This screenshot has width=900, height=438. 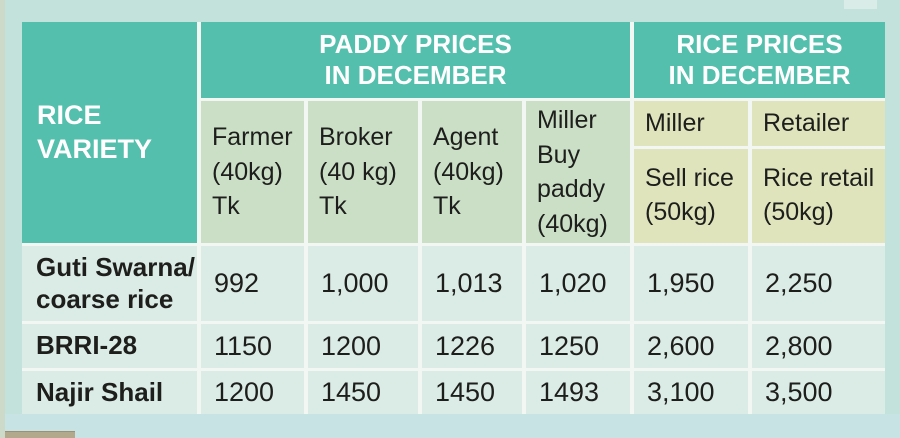 What do you see at coordinates (40, 434) in the screenshot?
I see `bottom-left-tan-strip` at bounding box center [40, 434].